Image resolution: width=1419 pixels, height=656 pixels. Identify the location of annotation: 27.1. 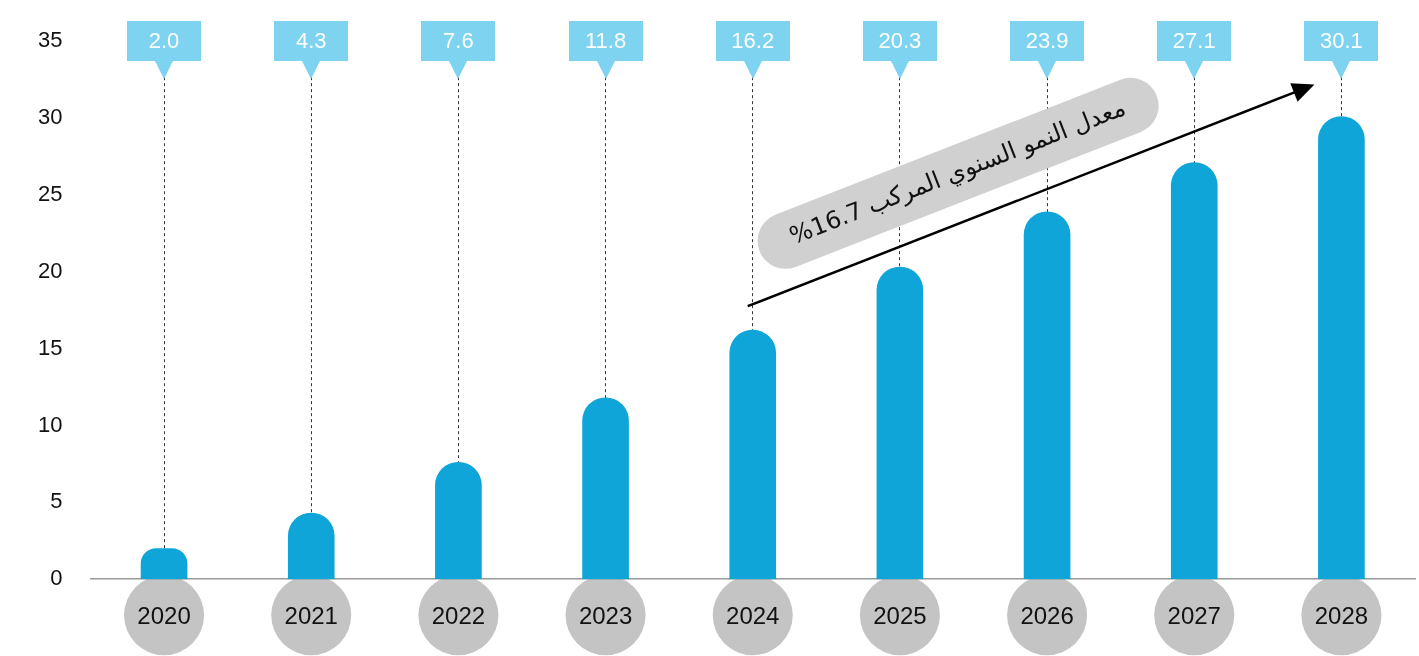
(1194, 41).